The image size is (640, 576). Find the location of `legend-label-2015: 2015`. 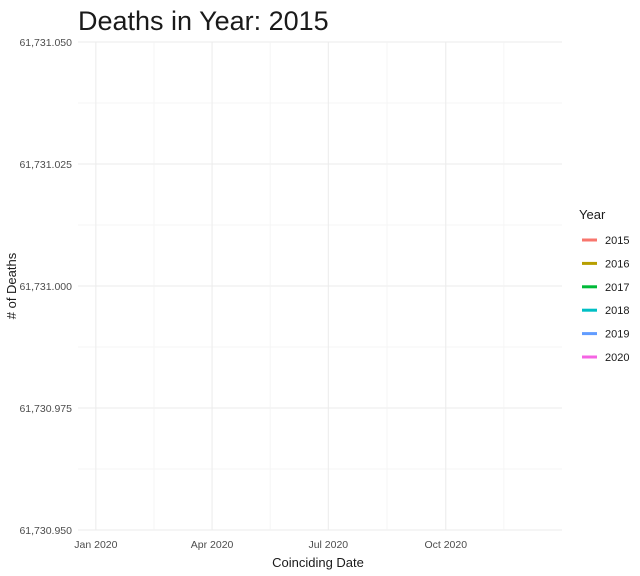

legend-label-2015: 2015 is located at coordinates (617, 241).